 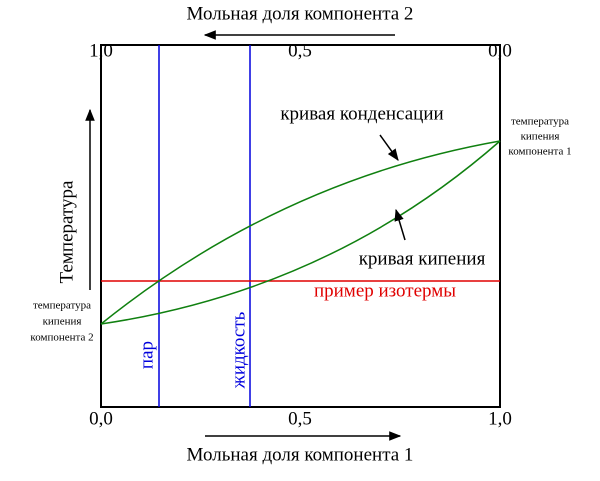 What do you see at coordinates (300, 13) in the screenshot?
I see `top-axis-title: Мольная доля компонента 2` at bounding box center [300, 13].